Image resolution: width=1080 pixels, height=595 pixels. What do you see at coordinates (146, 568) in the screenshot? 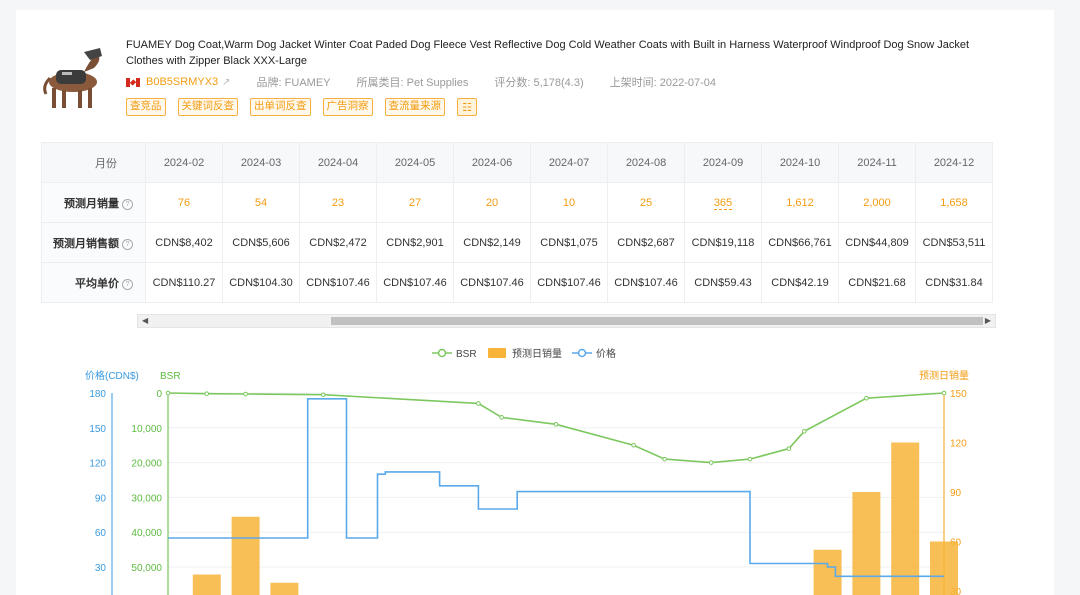
I see `bsr-tick-label: 50,000` at bounding box center [146, 568].